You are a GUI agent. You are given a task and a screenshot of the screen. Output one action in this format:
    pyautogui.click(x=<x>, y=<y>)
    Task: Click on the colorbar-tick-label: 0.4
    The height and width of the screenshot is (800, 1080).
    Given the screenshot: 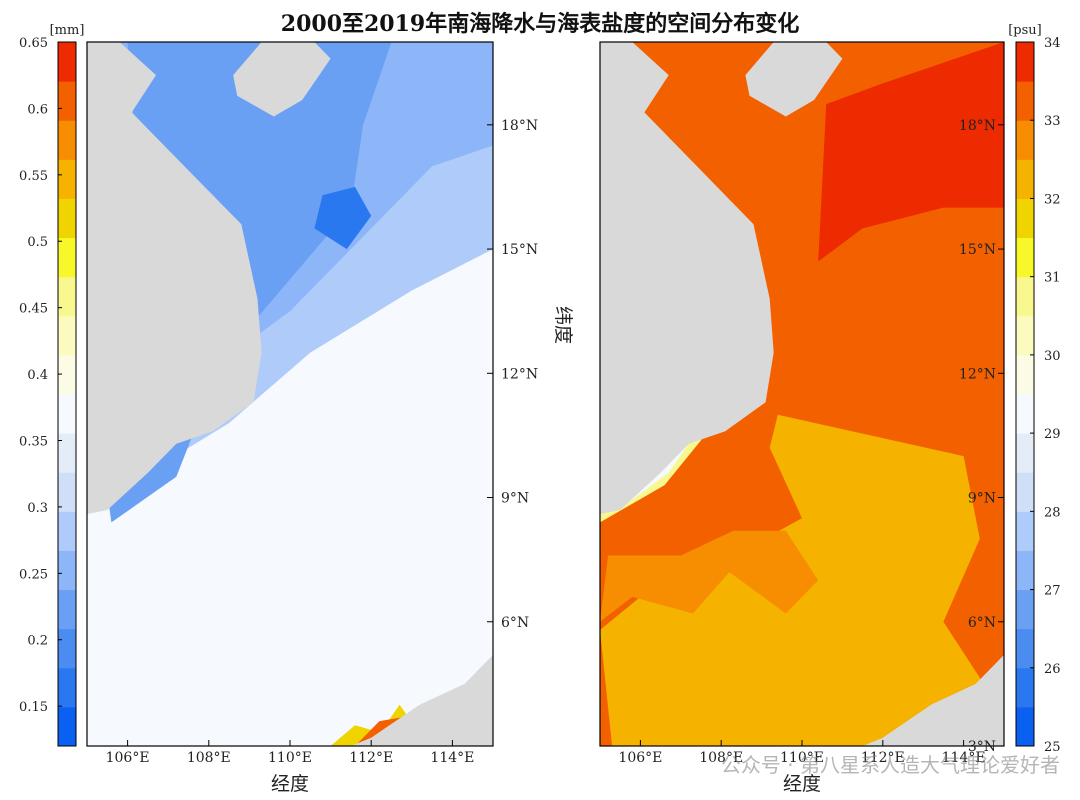 What is the action you would take?
    pyautogui.click(x=37, y=375)
    